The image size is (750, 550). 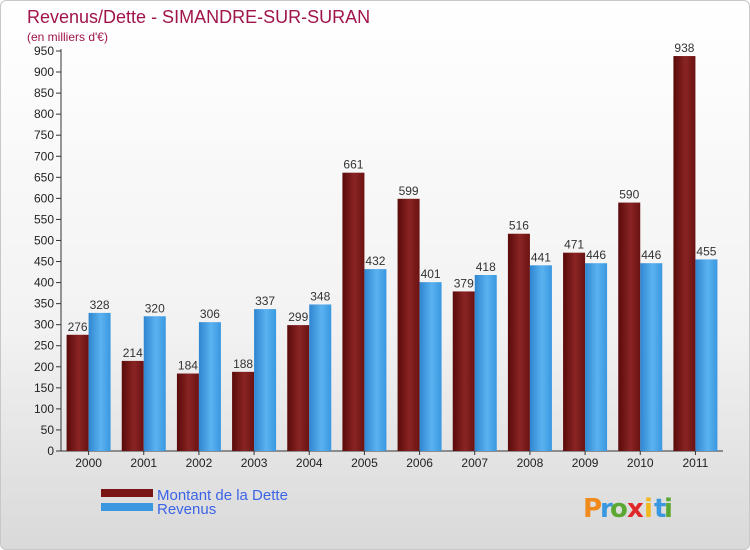 What do you see at coordinates (78, 327) in the screenshot?
I see `data-label-dette: 276` at bounding box center [78, 327].